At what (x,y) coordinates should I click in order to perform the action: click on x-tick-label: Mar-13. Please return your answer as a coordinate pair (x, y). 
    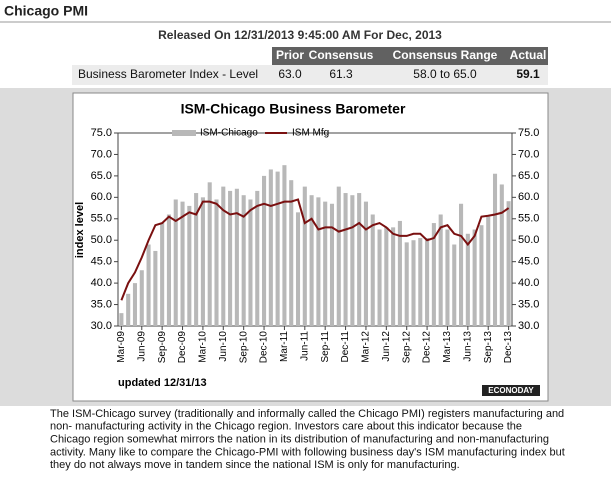
    Looking at the image, I should click on (447, 347).